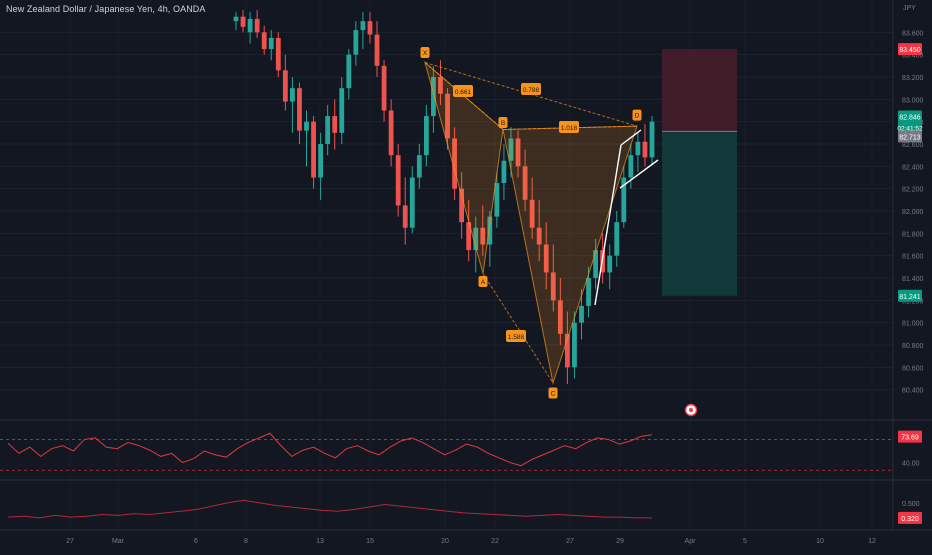 The width and height of the screenshot is (932, 555). I want to click on stop-price-label: 83.450, so click(910, 50).